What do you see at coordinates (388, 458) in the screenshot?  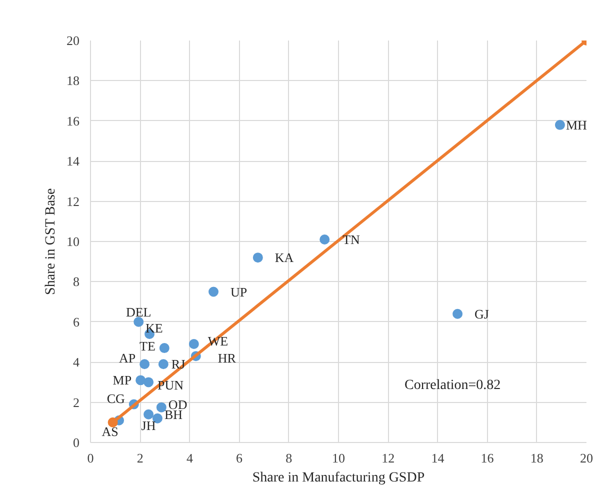 I see `x-tick-label: 12` at bounding box center [388, 458].